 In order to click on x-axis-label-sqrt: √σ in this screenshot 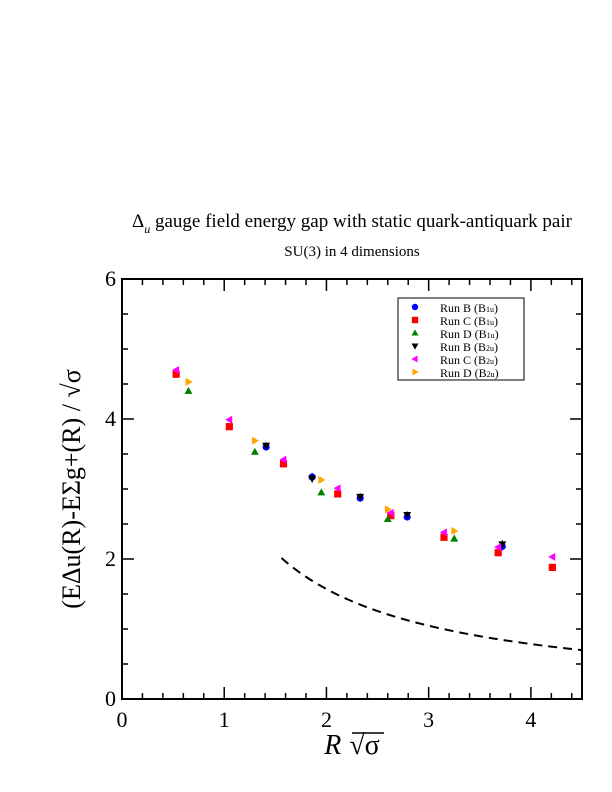, I will do `click(364, 745)`.